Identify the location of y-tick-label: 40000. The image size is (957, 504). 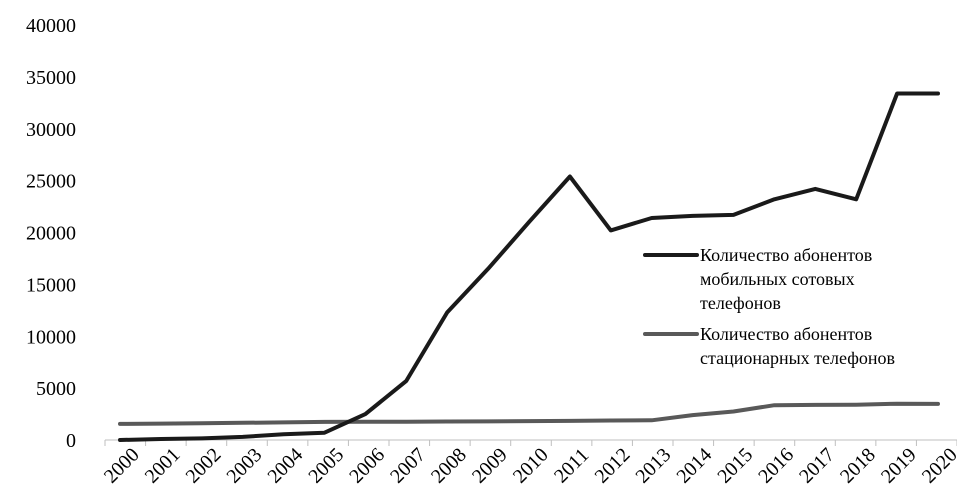
(51, 26).